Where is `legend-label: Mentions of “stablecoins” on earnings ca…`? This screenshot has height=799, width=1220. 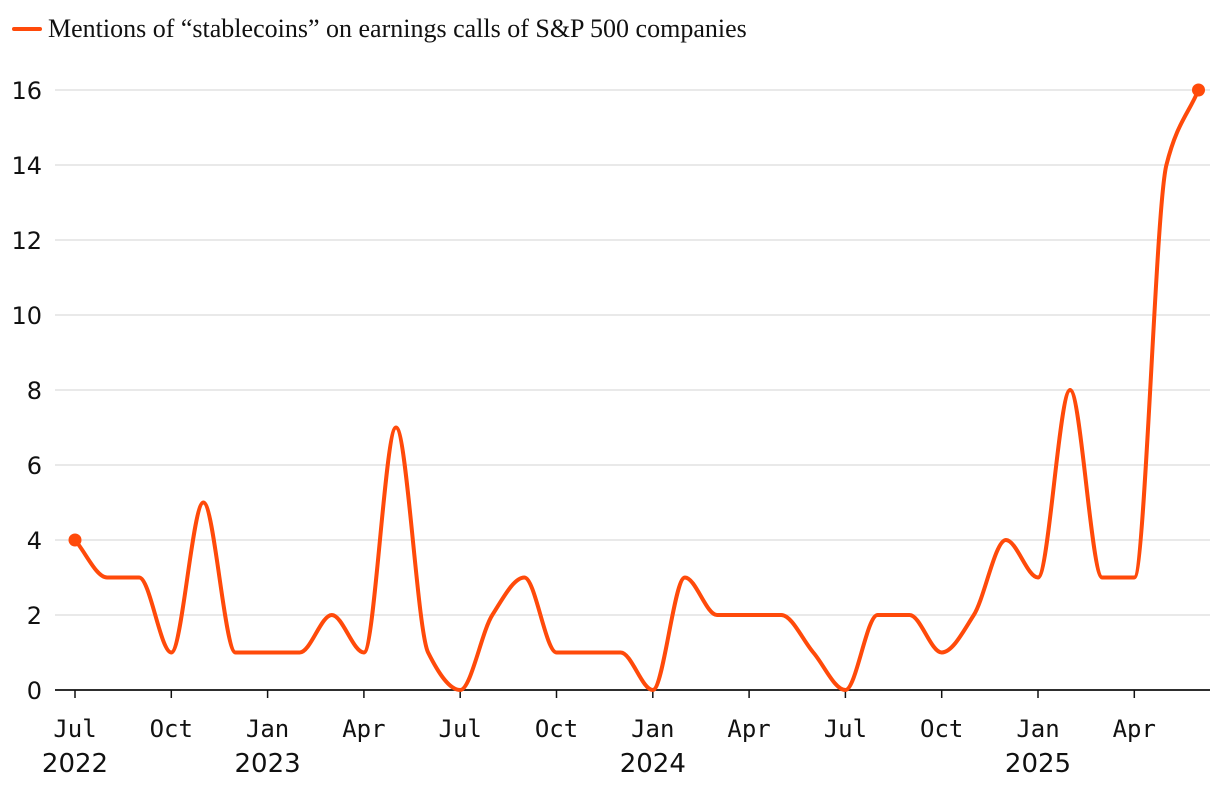
legend-label: Mentions of “stablecoins” on earnings ca… is located at coordinates (397, 28).